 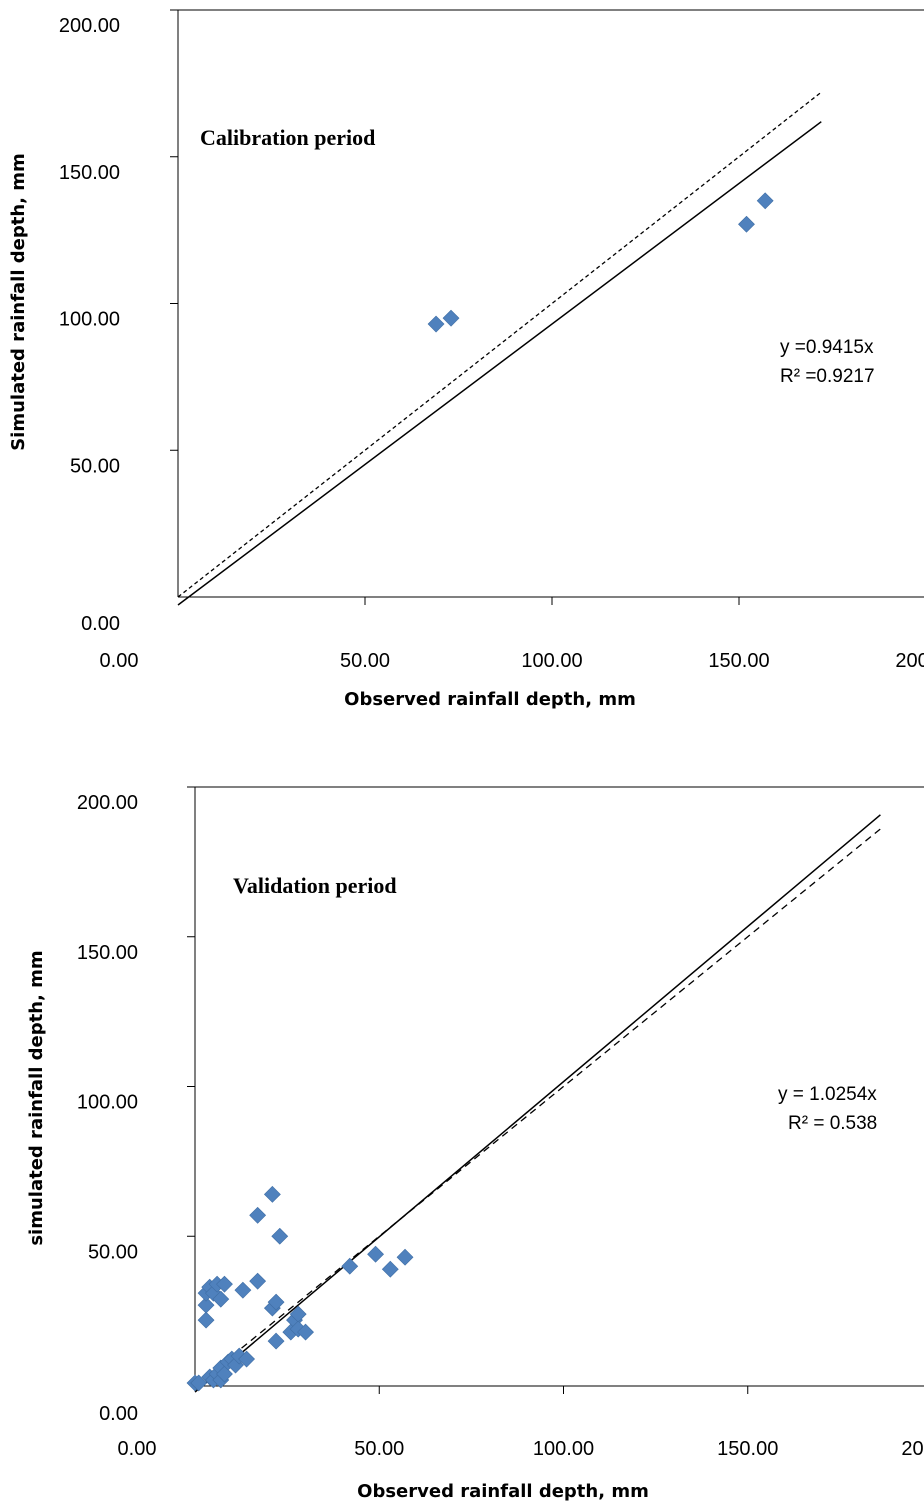 I want to click on calibration-x-tick-label: 50.00, so click(x=365, y=661).